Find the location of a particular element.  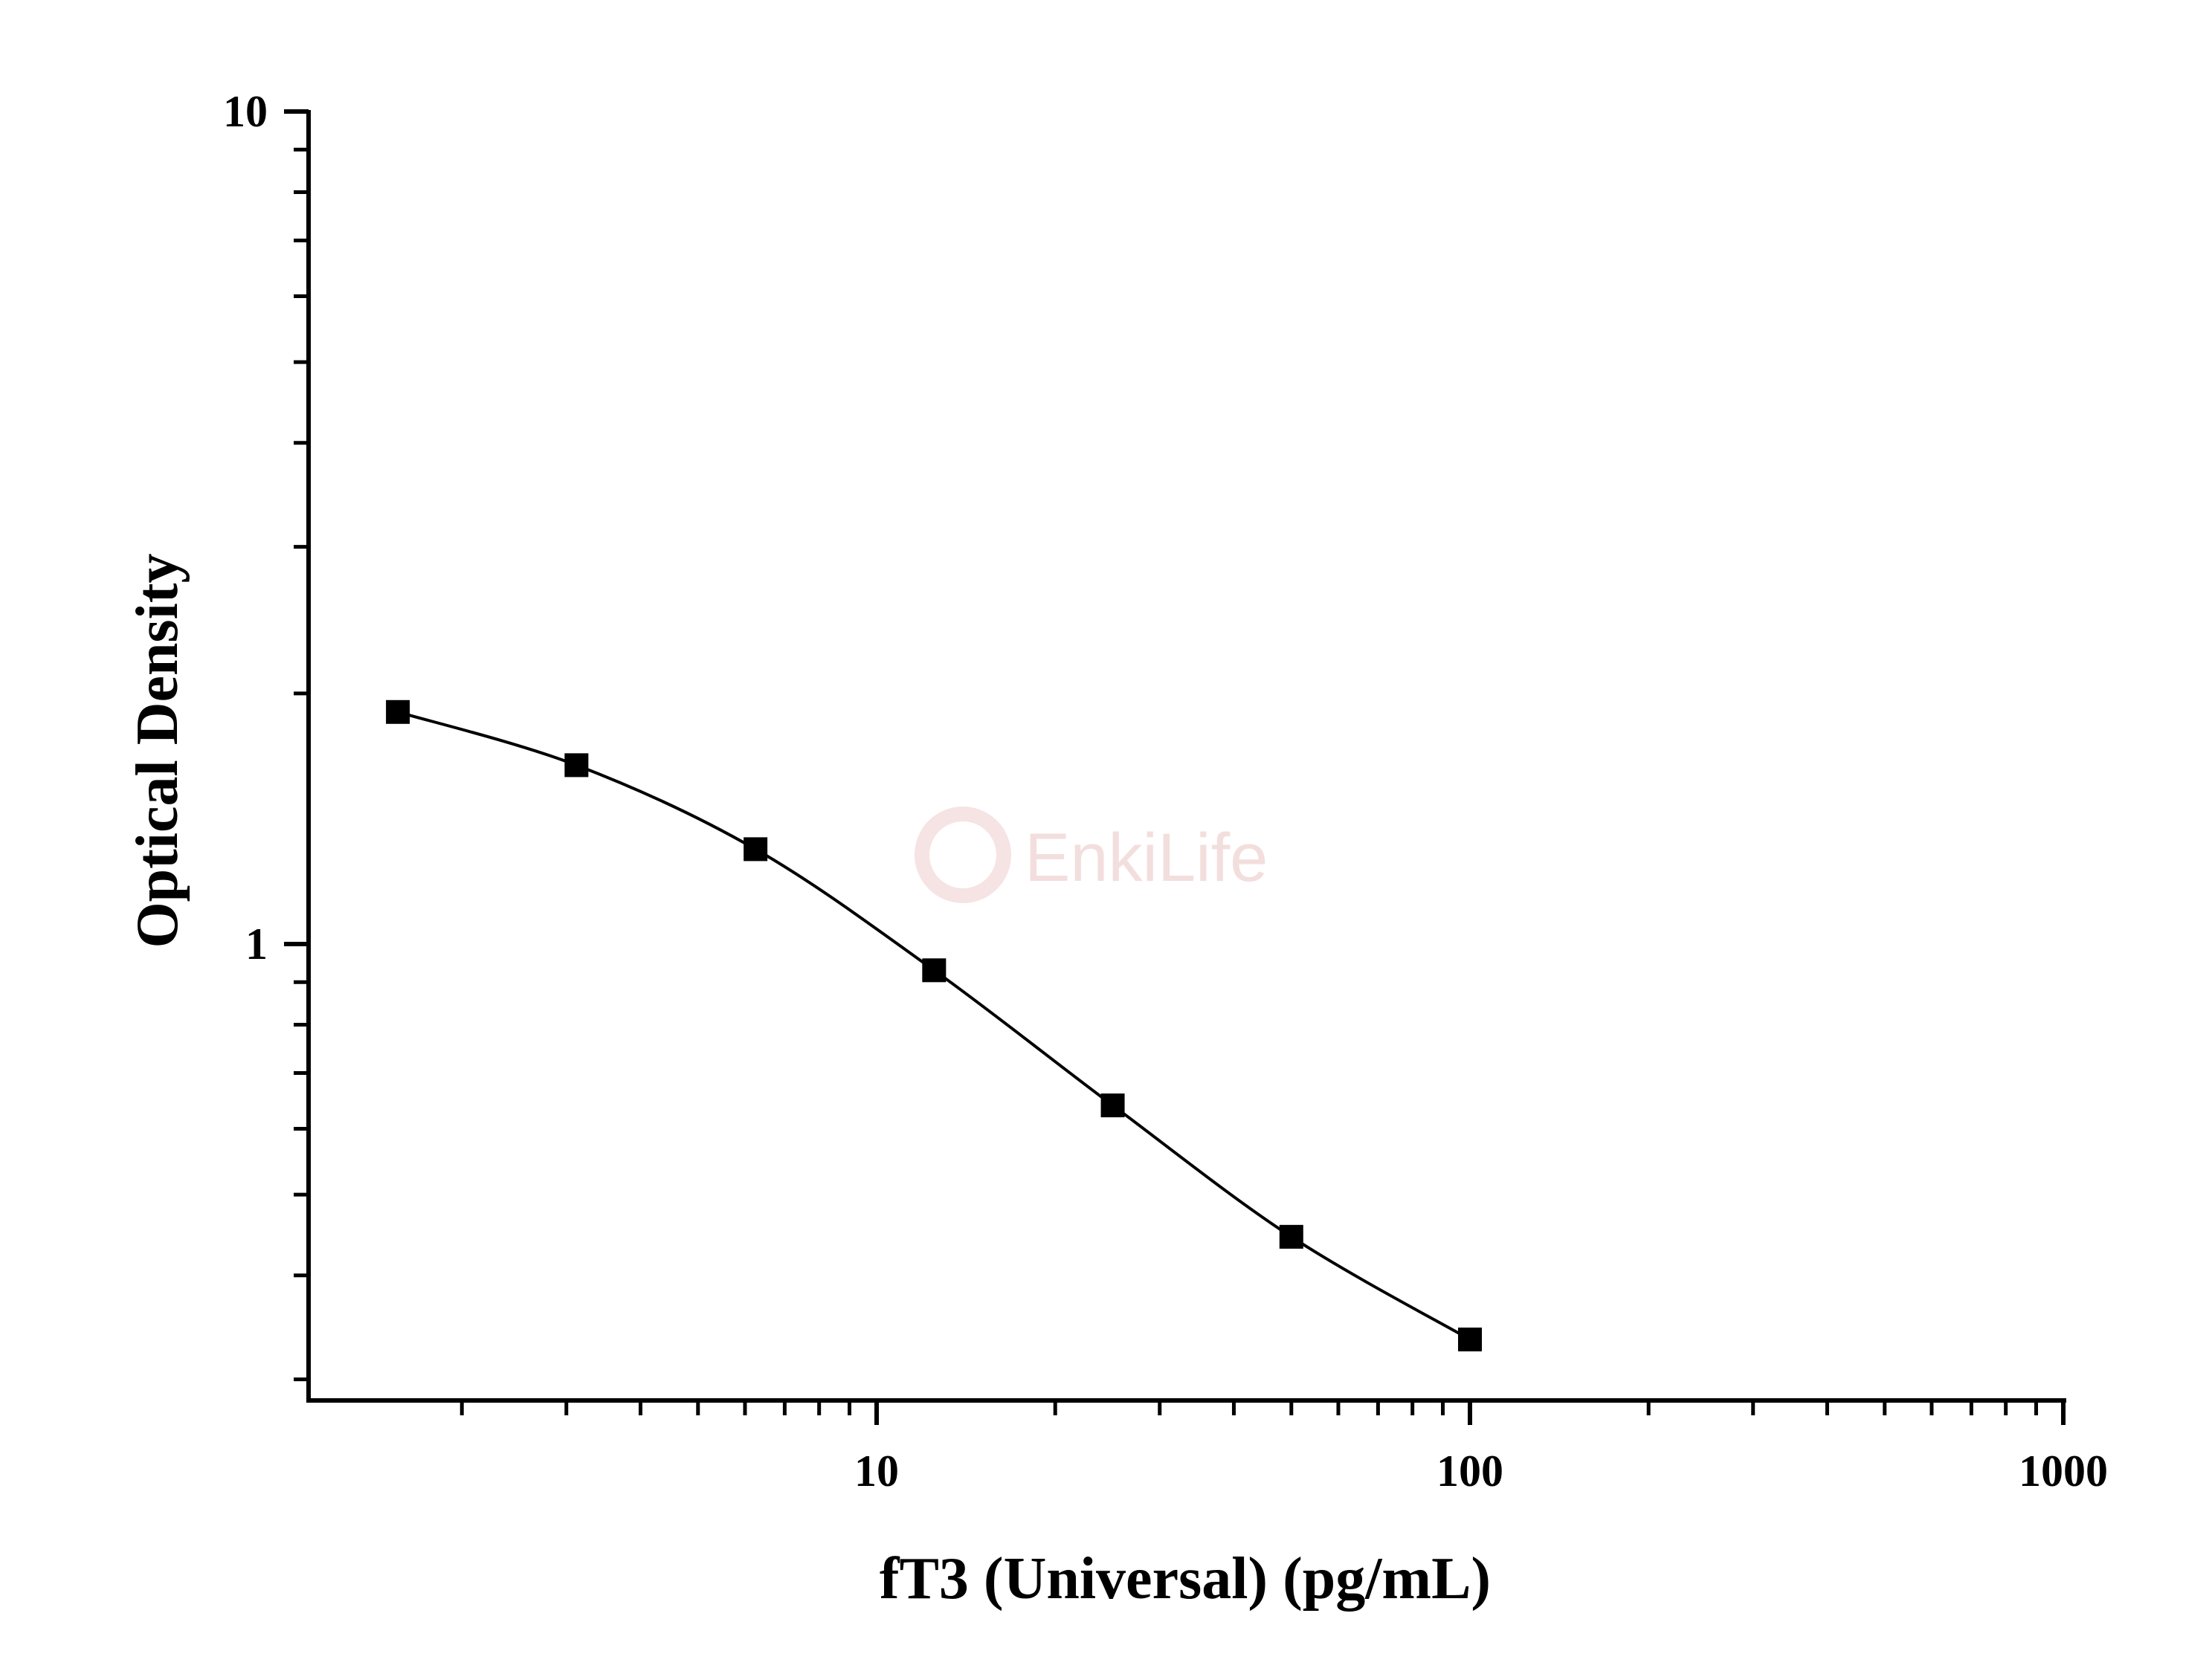

watermark: EnkiLife is located at coordinates (1091, 855).